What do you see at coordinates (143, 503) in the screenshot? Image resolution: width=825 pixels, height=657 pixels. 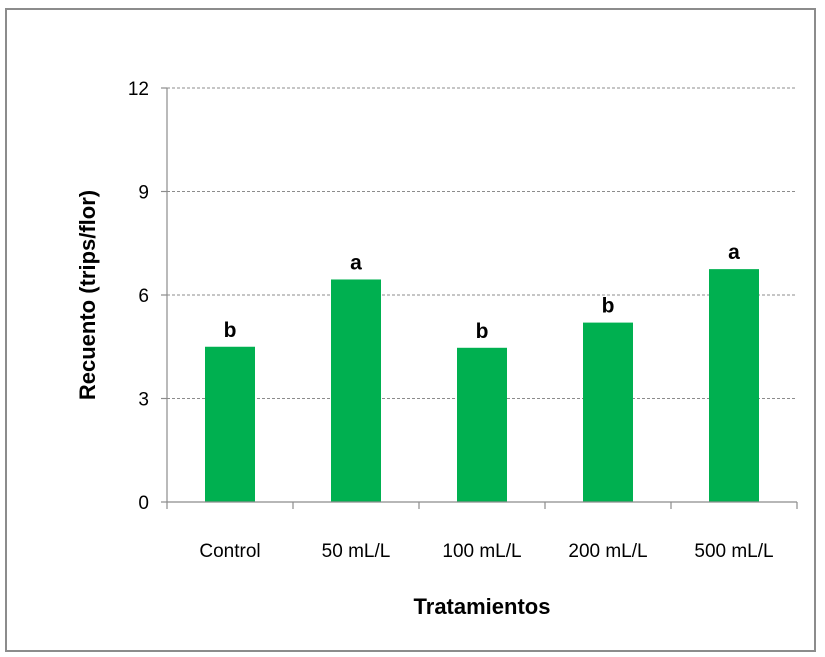 I see `y-tick-label-0: 0` at bounding box center [143, 503].